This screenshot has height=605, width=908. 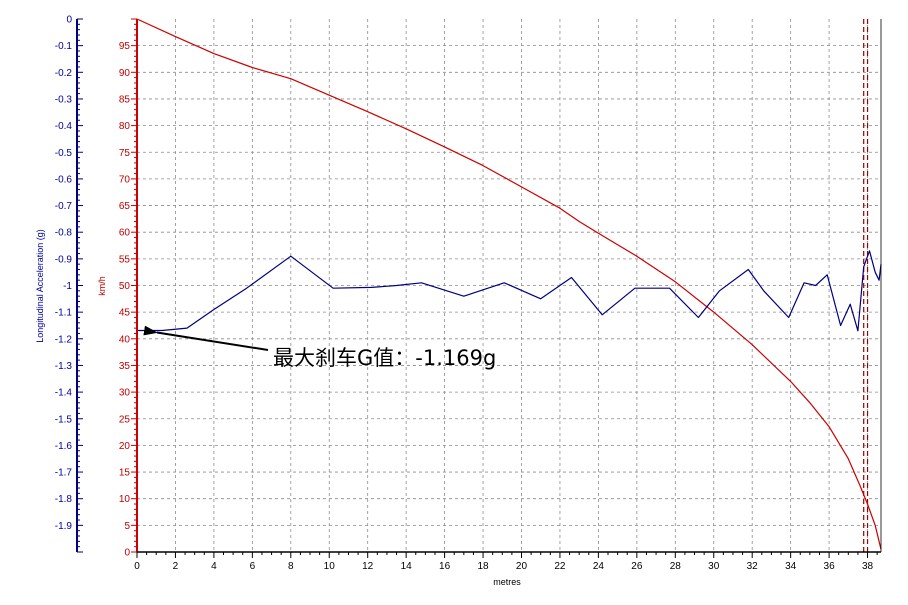 I want to click on left-tick-label: -1.8, so click(x=64, y=499).